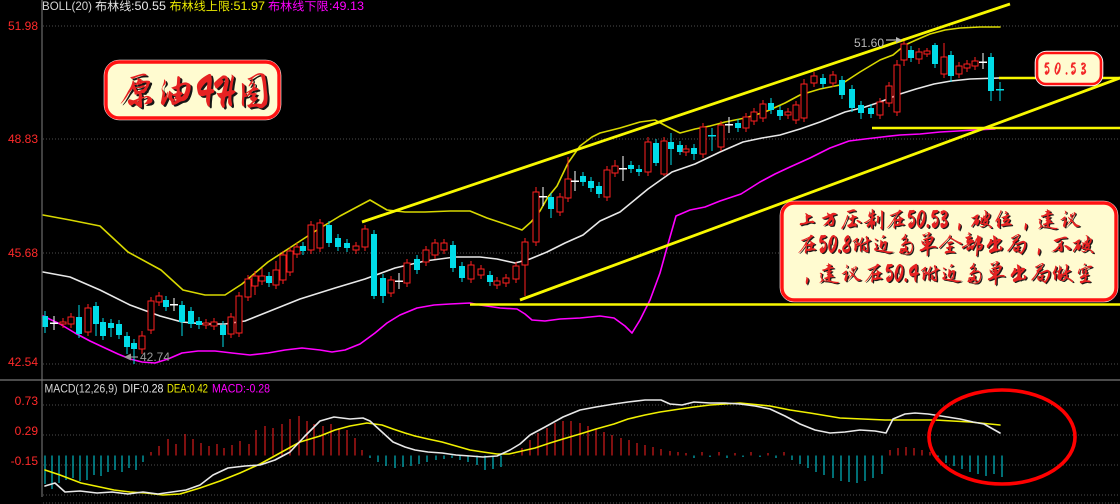 This screenshot has height=504, width=1120. I want to click on svg-text: :51.97, so click(247, 6).